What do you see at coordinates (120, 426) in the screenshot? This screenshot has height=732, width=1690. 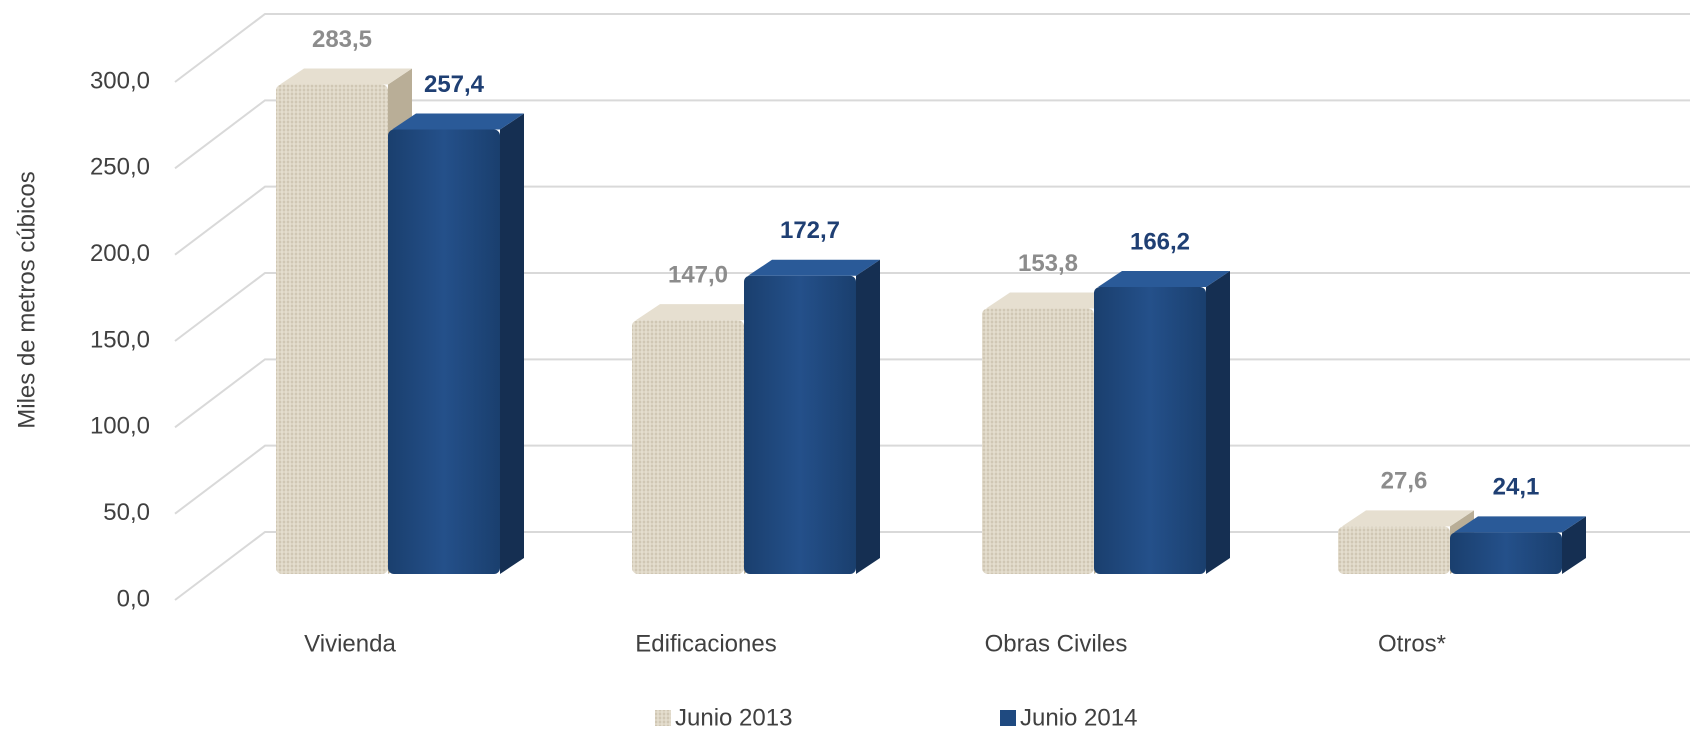 I see `y-tick-label: 100,0` at bounding box center [120, 426].